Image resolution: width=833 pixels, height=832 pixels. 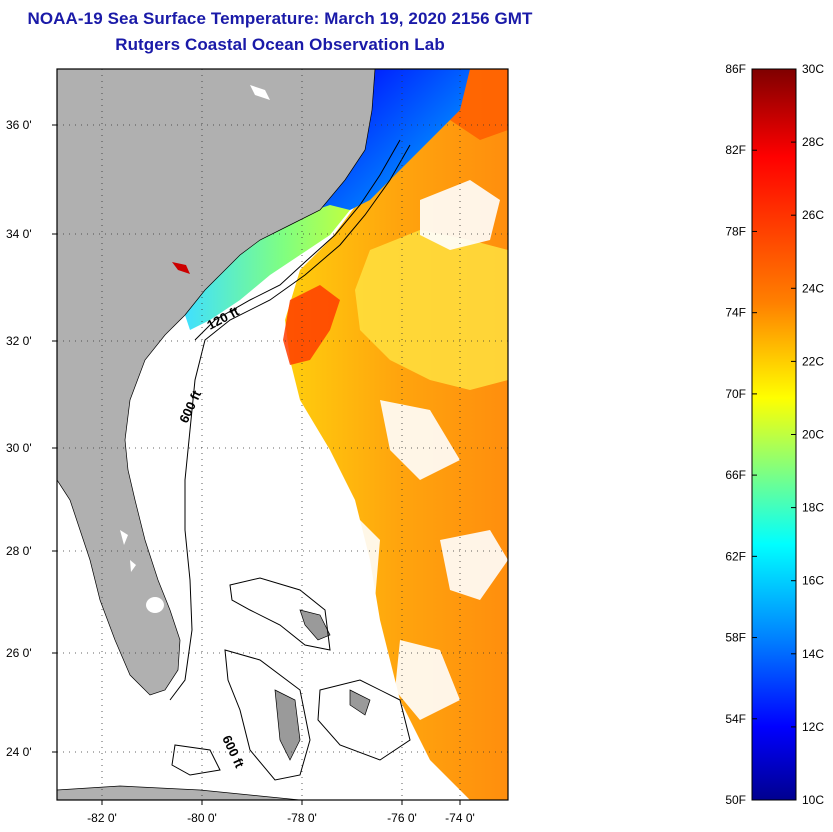 I want to click on colorbar-fahrenheit-labels: 86F 82F 78F 74F 70F 66F 62F 58F 54F 50F, so click(x=735, y=434).